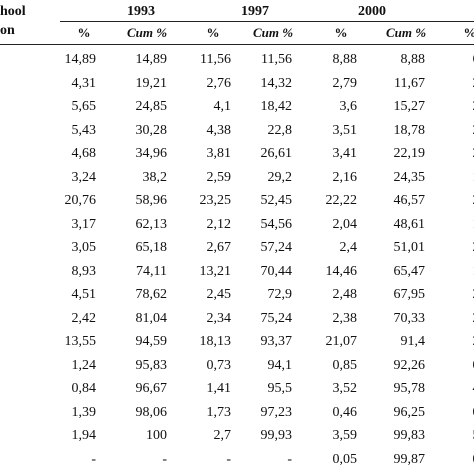 This screenshot has height=474, width=474. Describe the element at coordinates (276, 435) in the screenshot. I see `table-cell: 99,93` at that location.